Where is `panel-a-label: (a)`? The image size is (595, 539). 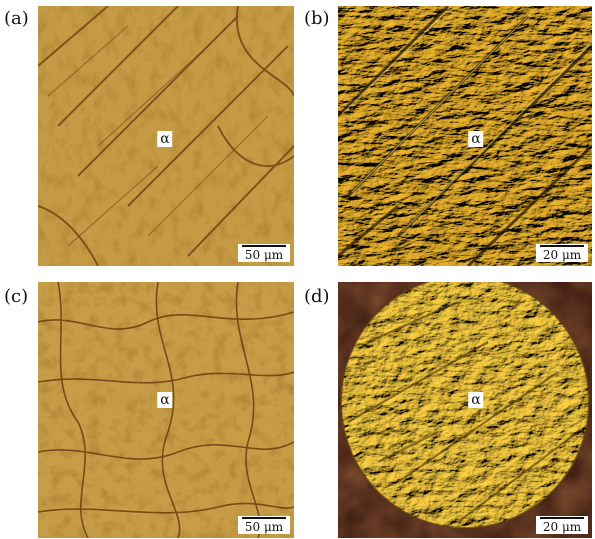
panel-a-label: (a) is located at coordinates (16, 18).